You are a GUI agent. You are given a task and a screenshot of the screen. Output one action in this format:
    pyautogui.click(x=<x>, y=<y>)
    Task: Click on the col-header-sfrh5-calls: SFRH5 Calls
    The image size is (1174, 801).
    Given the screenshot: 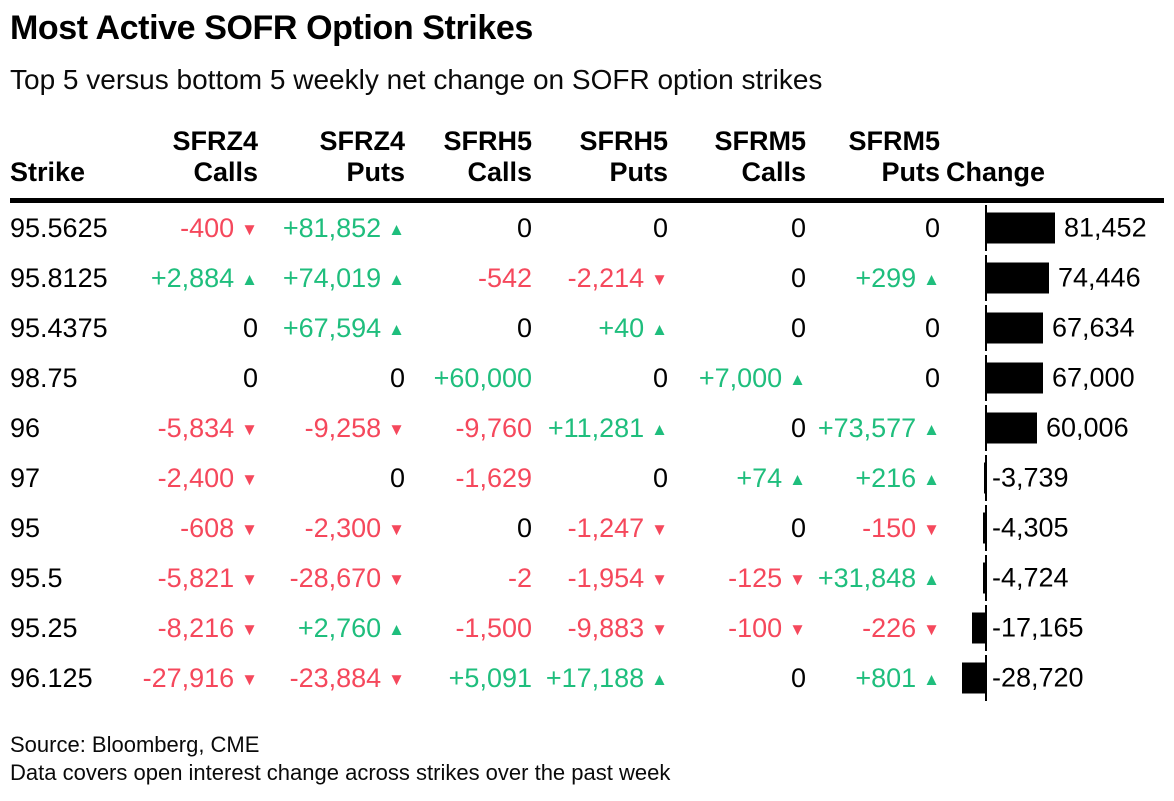 What is the action you would take?
    pyautogui.click(x=468, y=157)
    